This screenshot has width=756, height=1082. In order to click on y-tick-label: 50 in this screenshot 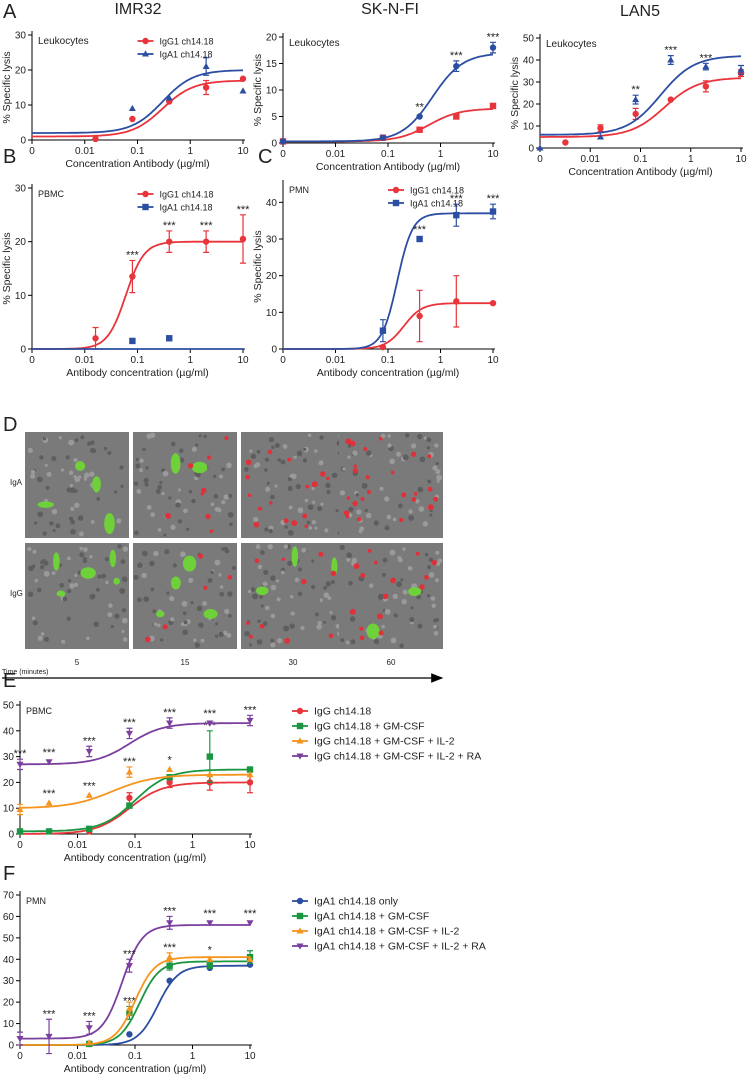, I will do `click(529, 39)`.